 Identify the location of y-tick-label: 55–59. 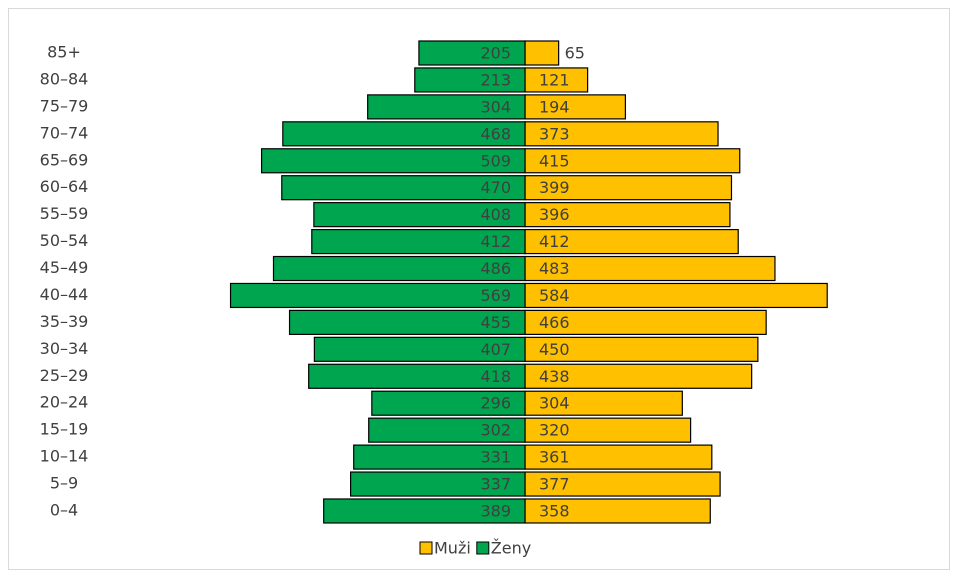
(64, 213).